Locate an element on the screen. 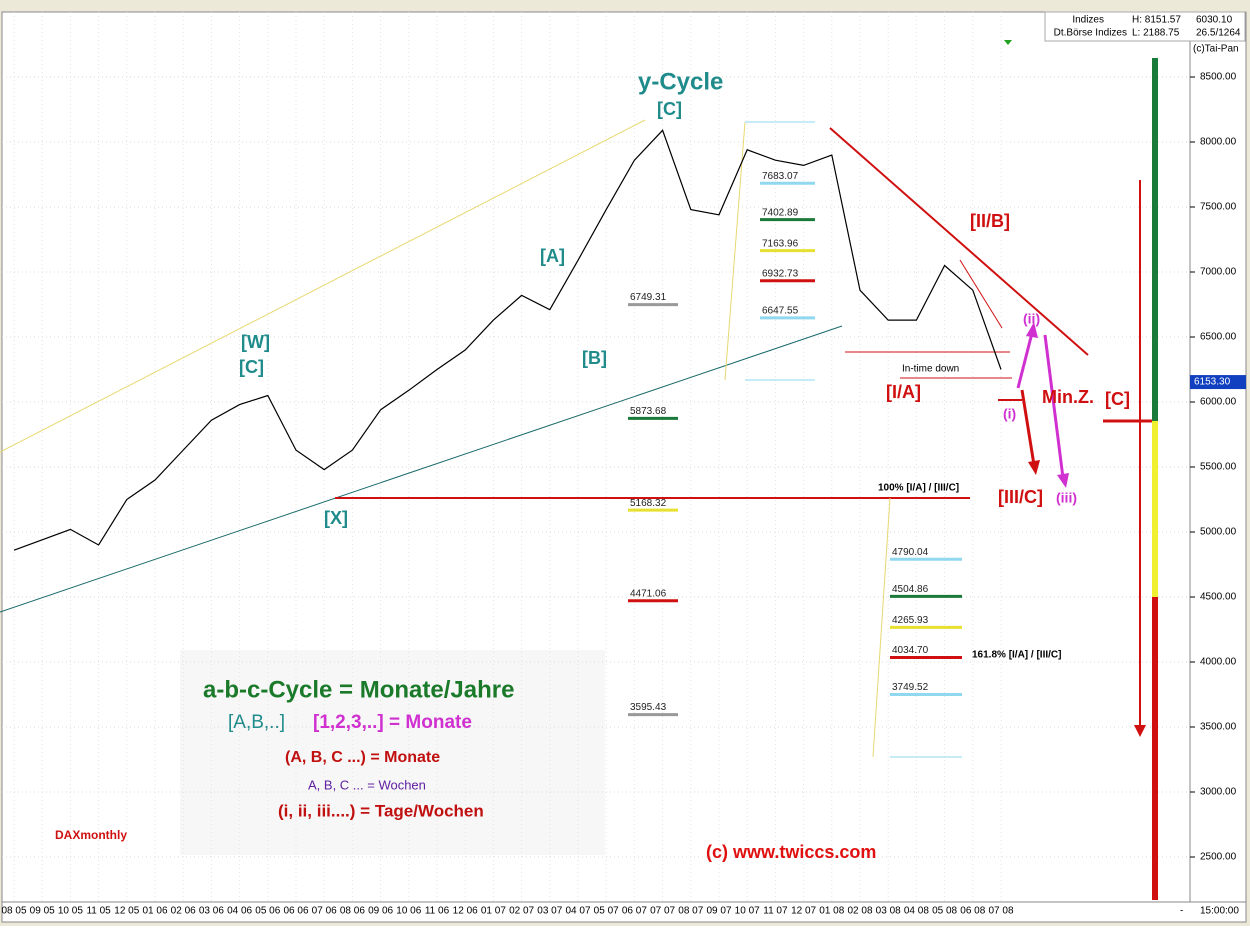  y-tick-label: 5500.00 is located at coordinates (1218, 467).